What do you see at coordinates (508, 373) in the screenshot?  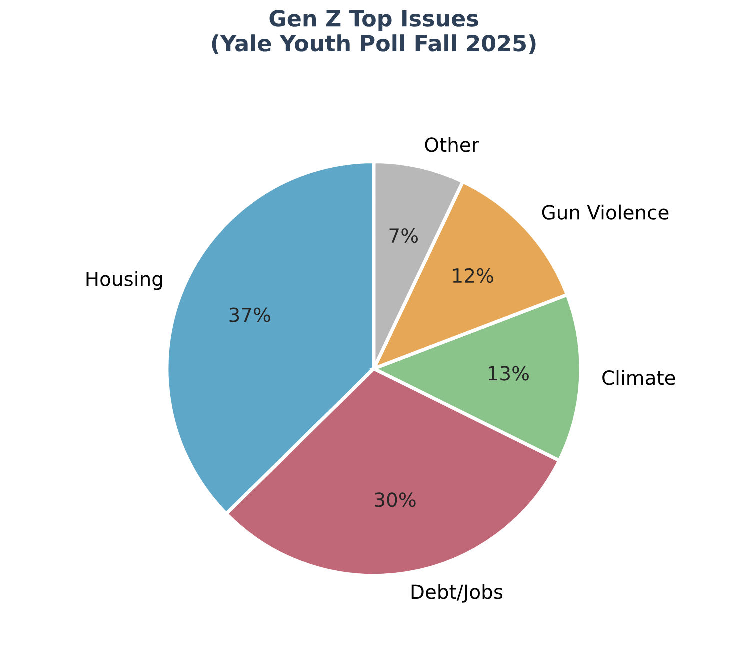 I see `data-label: 13%` at bounding box center [508, 373].